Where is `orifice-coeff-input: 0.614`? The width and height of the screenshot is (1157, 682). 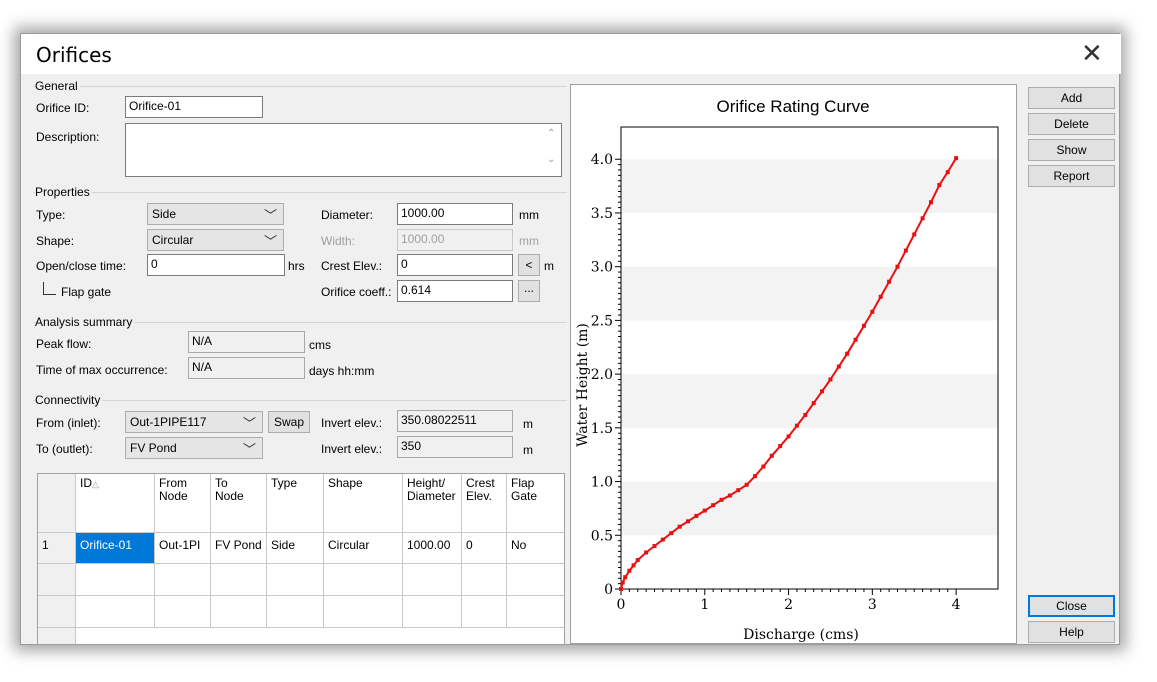 orifice-coeff-input: 0.614 is located at coordinates (455, 291).